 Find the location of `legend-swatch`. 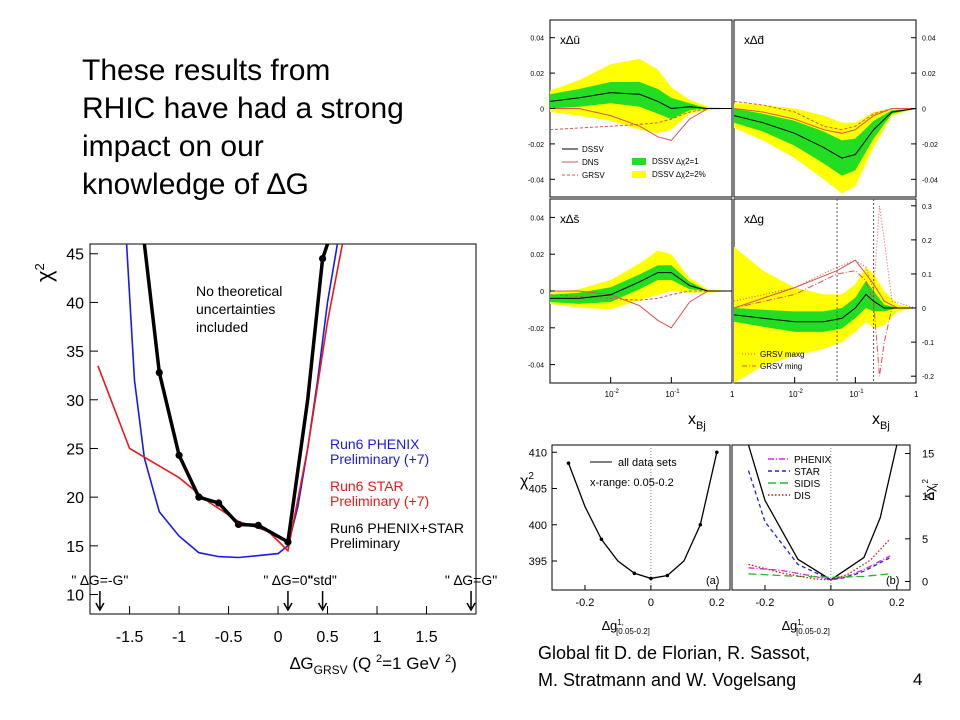

legend-swatch is located at coordinates (639, 161).